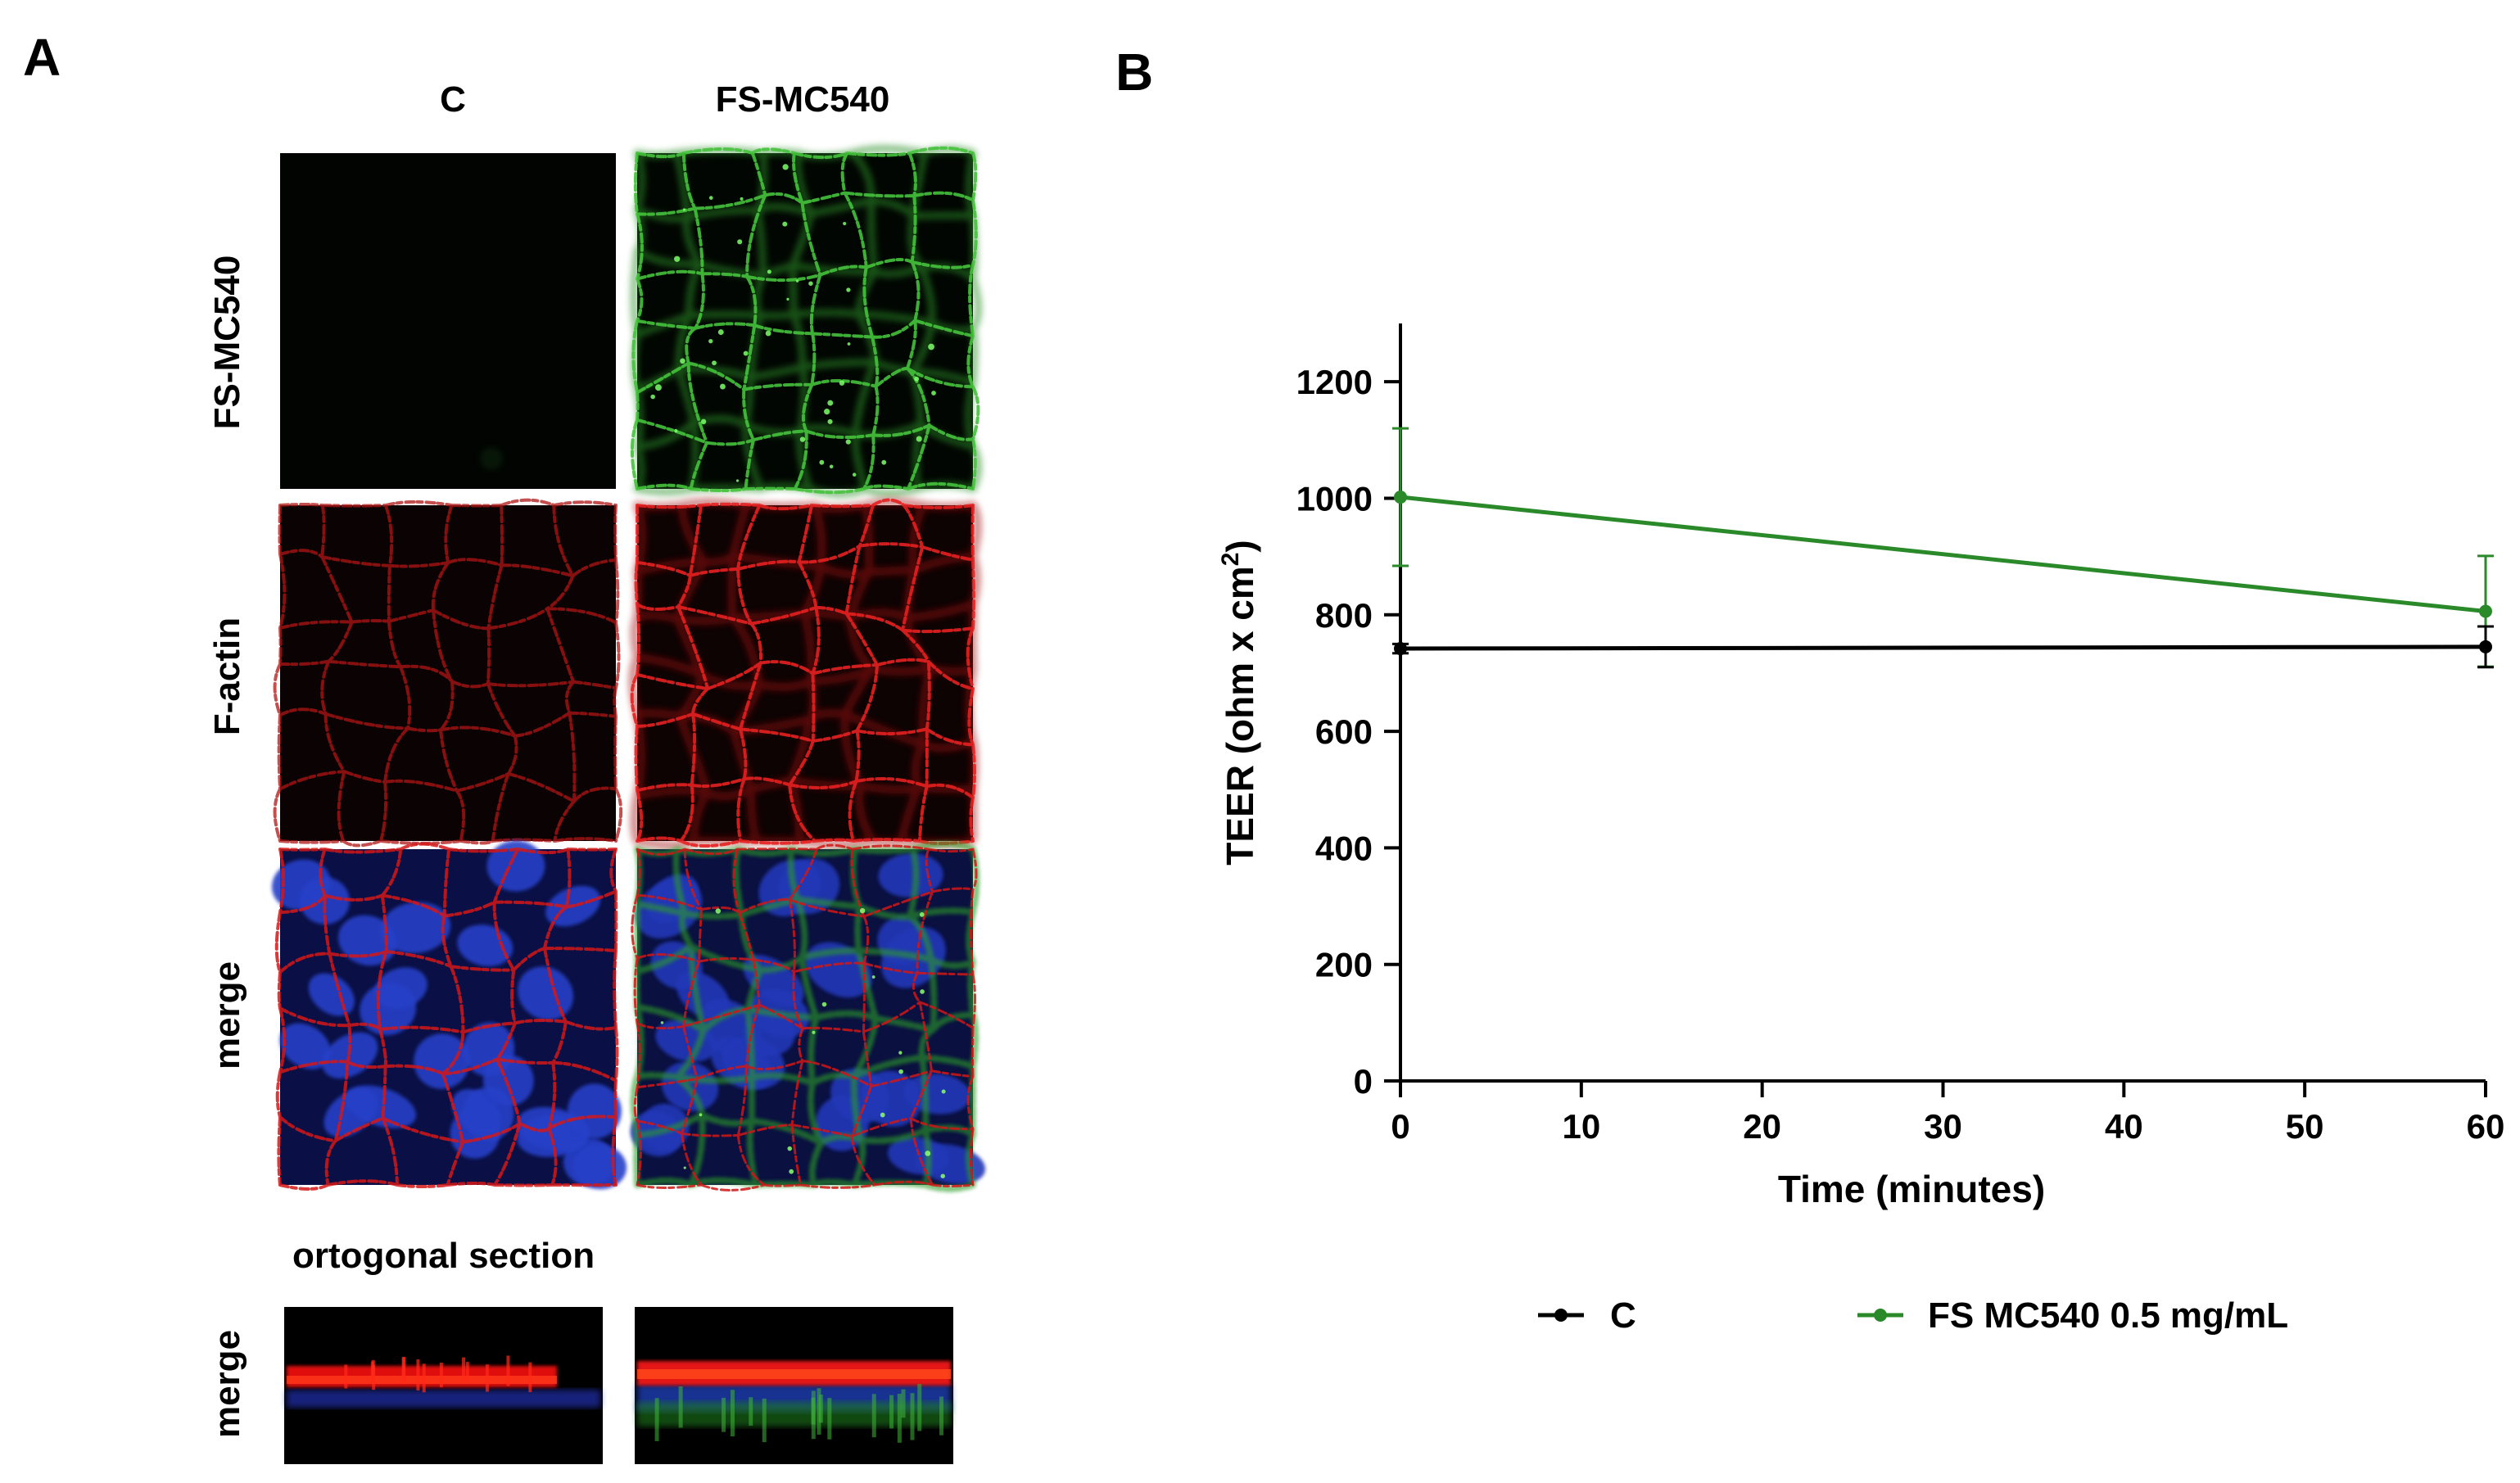 This screenshot has width=2520, height=1483. Describe the element at coordinates (227, 1384) in the screenshot. I see `orthogonal-row-label-merge: merge` at that location.